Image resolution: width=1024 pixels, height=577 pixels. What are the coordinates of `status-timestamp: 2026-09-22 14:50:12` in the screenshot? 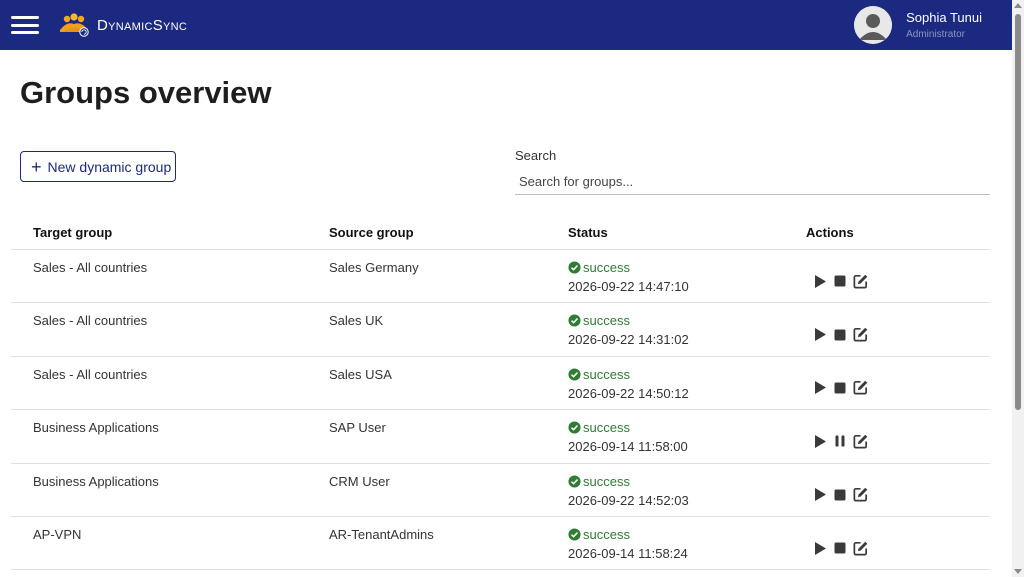 It's located at (628, 393).